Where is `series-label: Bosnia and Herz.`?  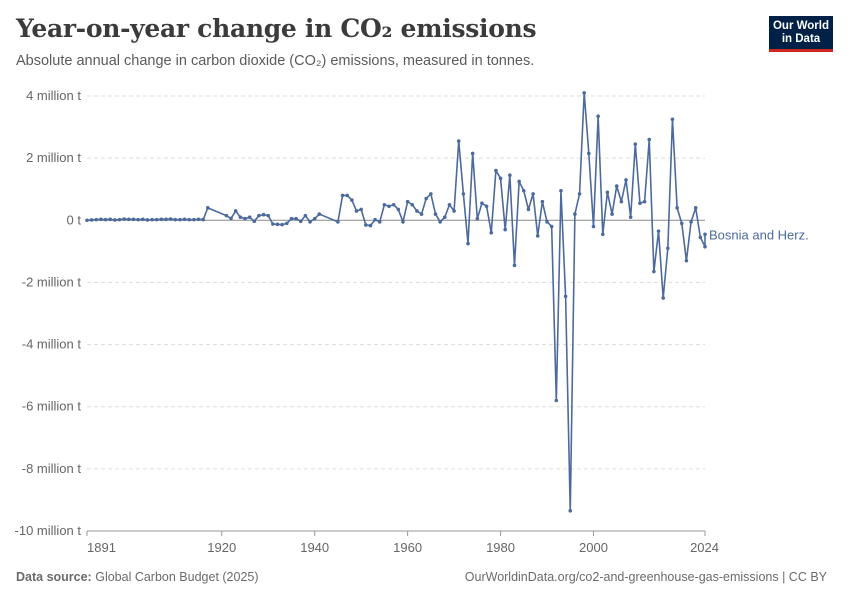
series-label: Bosnia and Herz. is located at coordinates (759, 234).